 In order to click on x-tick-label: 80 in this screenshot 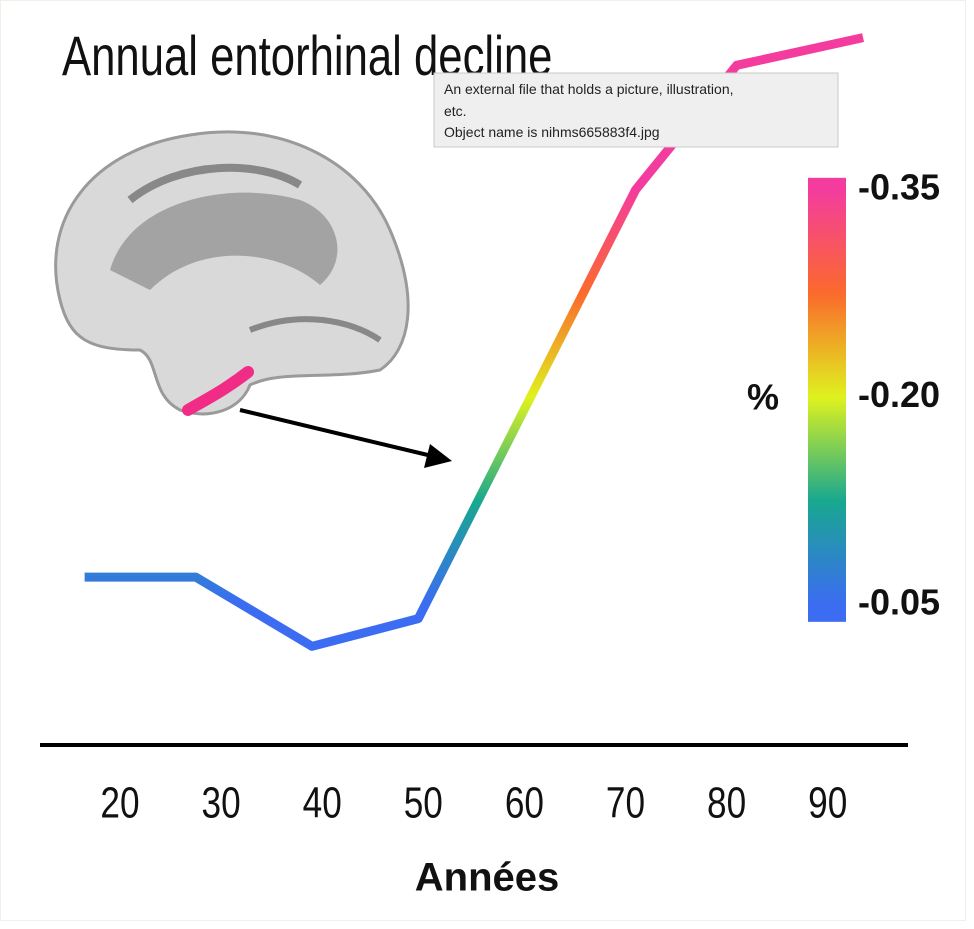, I will do `click(726, 803)`.